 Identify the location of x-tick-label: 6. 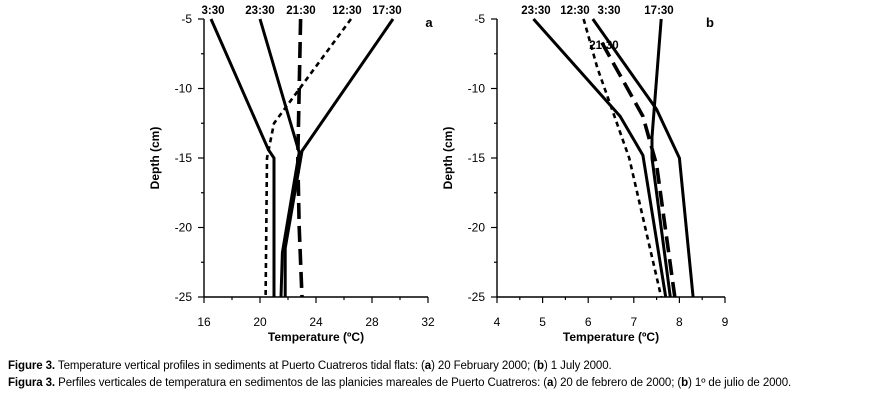
(588, 322).